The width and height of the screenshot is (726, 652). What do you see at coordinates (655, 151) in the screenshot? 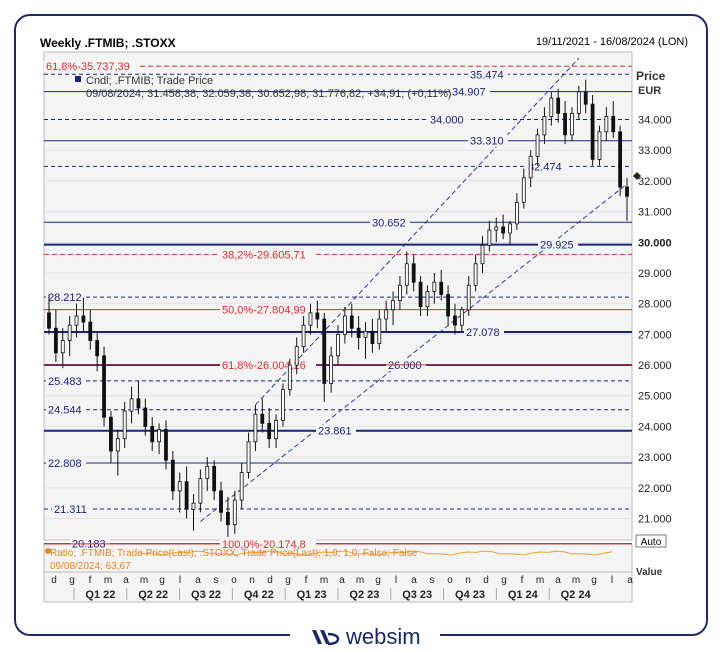
I see `y-tick-label: 33.000` at bounding box center [655, 151].